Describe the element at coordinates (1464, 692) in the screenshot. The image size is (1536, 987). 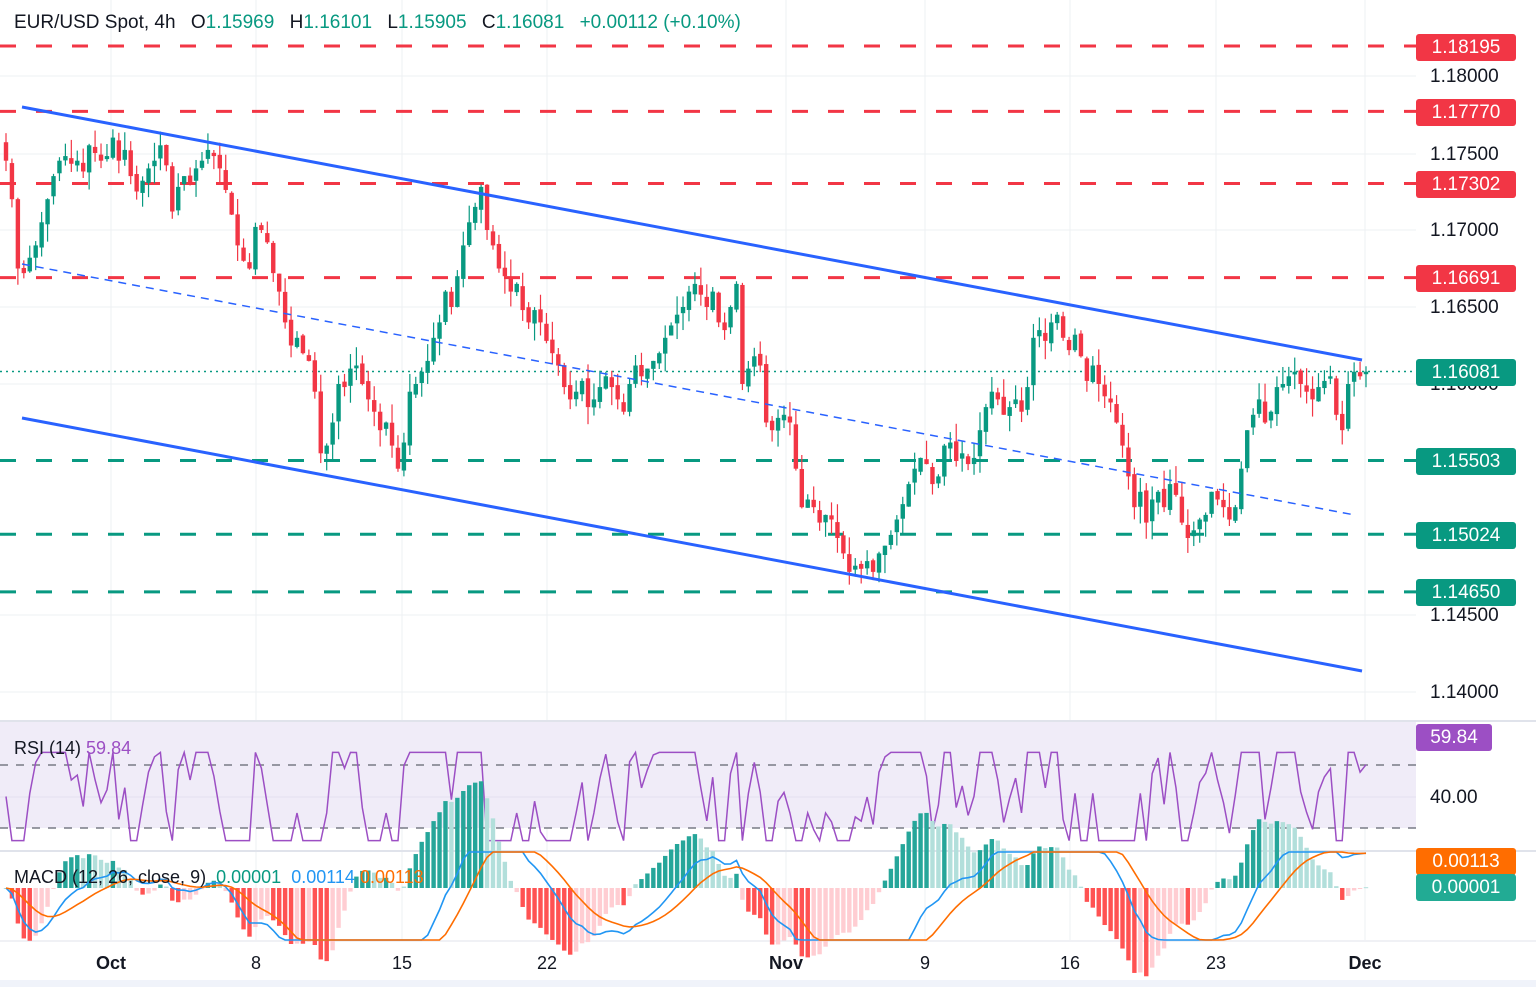
I see `price-axis-label: 1.14000` at that location.